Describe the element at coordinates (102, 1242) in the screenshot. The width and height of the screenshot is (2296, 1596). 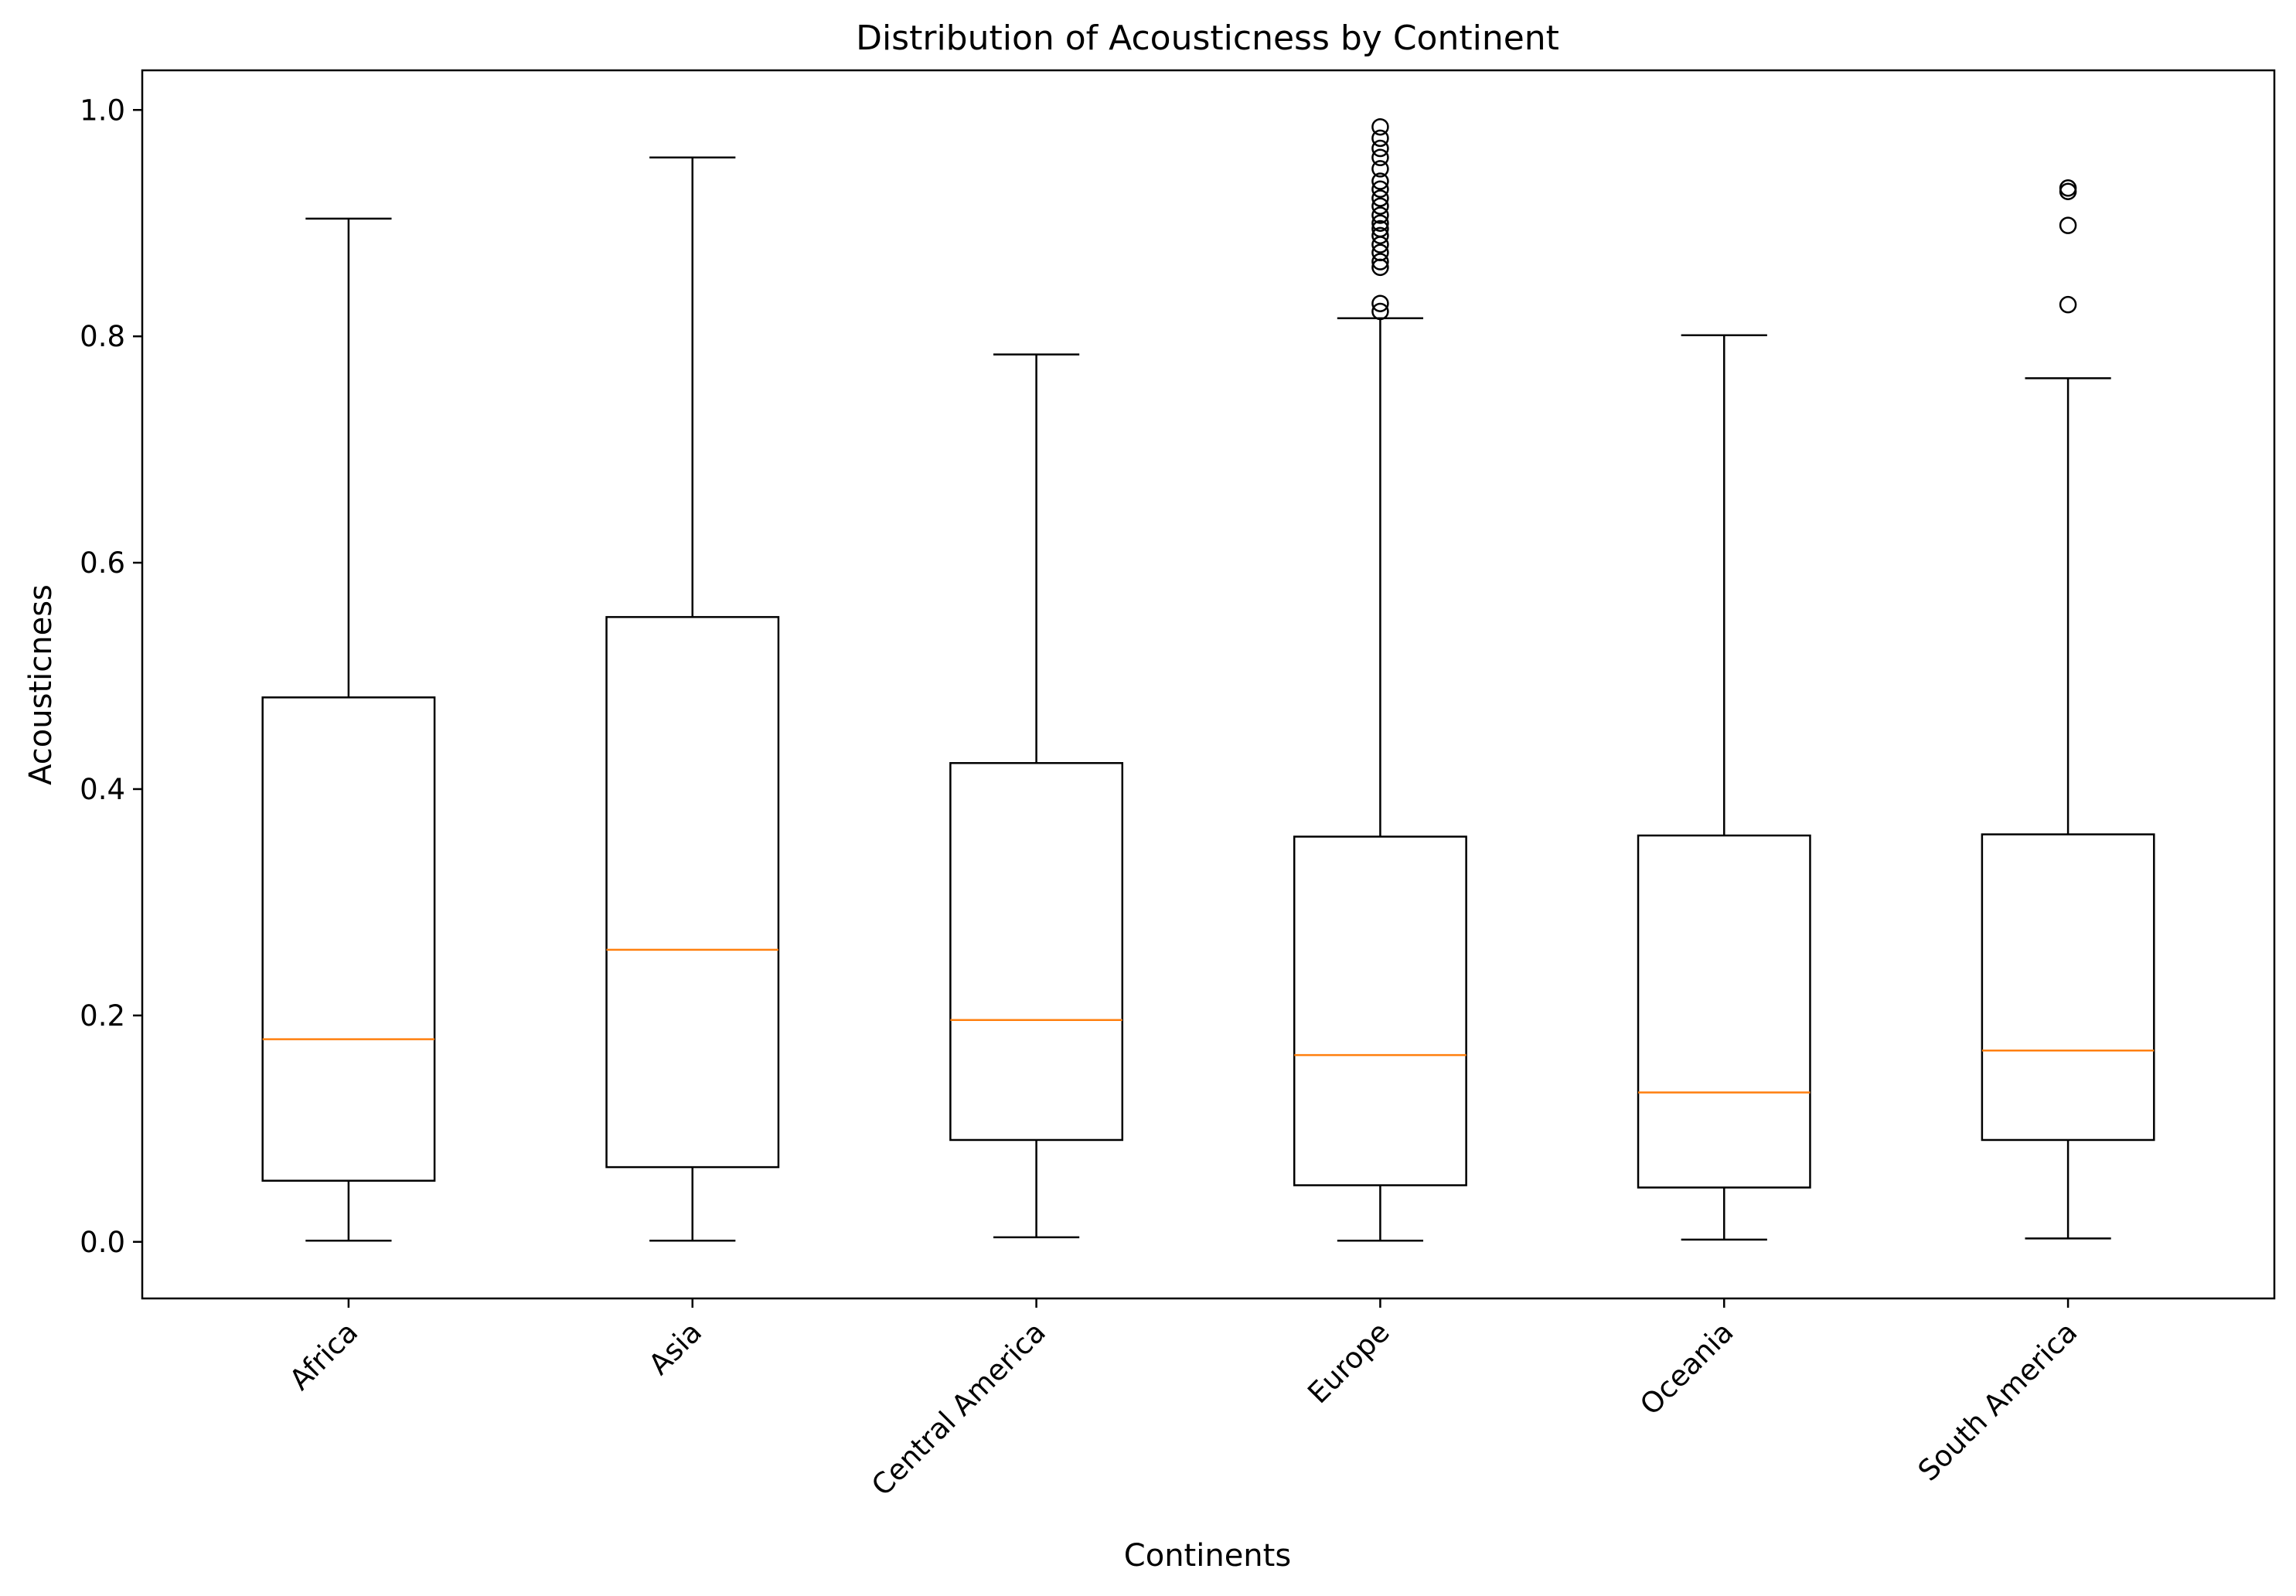
I see `y-tick-label: 0.0` at that location.